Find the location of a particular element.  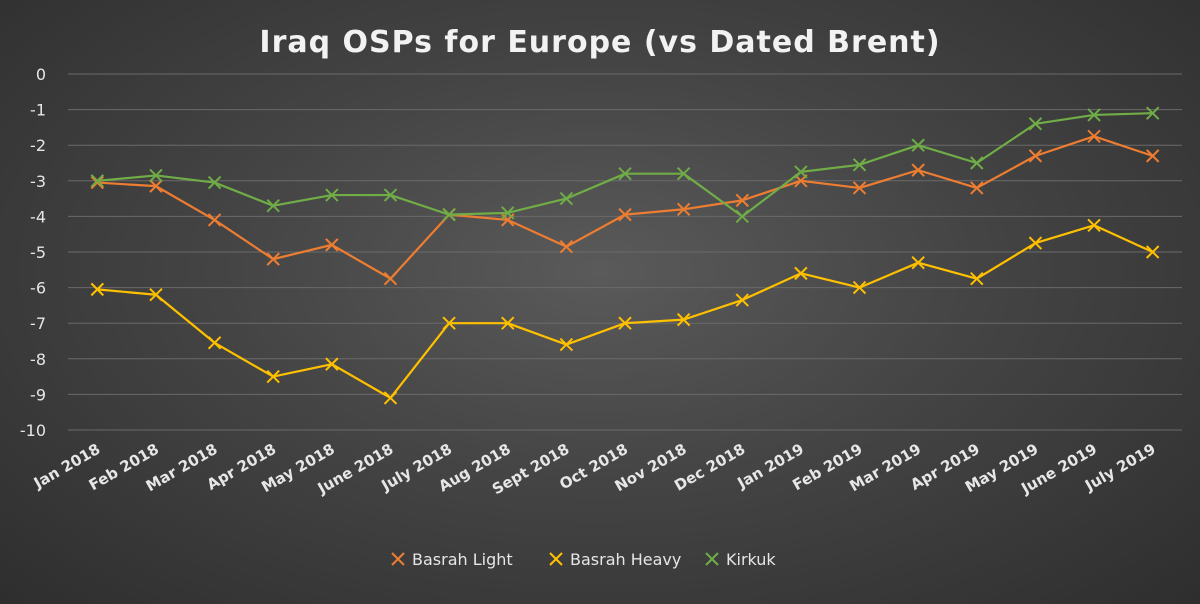

y-tick-label: -3 is located at coordinates (38, 181).